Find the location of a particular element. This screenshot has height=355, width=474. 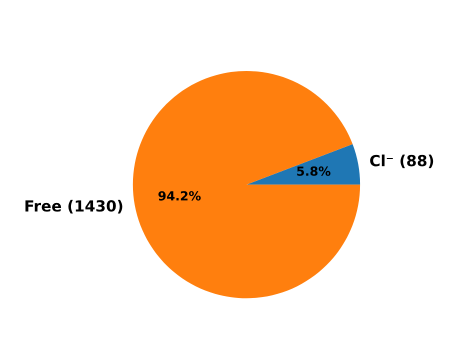

data-label: 5.8% is located at coordinates (313, 171).